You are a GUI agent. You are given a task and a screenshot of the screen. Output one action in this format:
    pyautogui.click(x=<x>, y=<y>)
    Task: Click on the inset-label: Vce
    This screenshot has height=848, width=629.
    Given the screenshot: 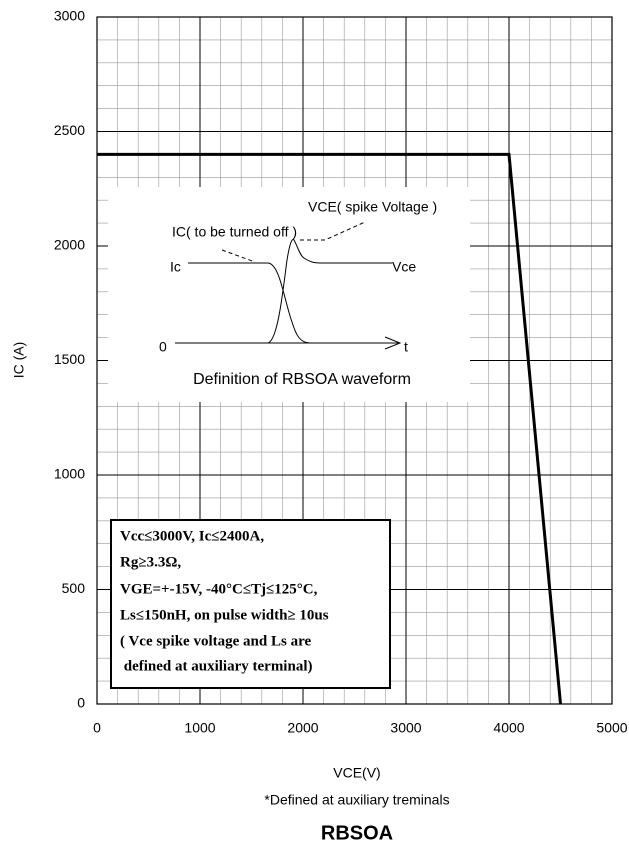 What is the action you would take?
    pyautogui.click(x=404, y=267)
    